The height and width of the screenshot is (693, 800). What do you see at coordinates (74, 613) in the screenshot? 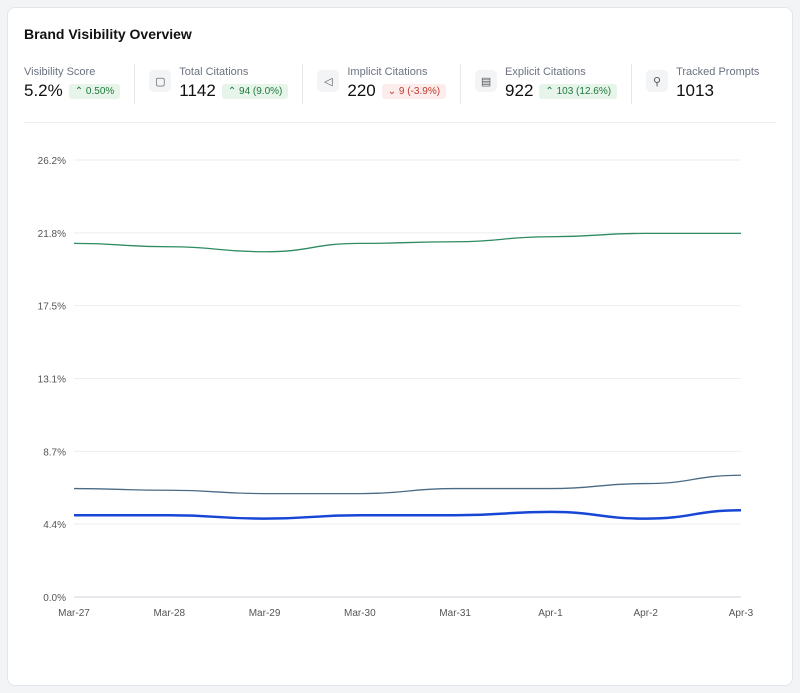
I see `x-tick-label: Mar-27` at bounding box center [74, 613].